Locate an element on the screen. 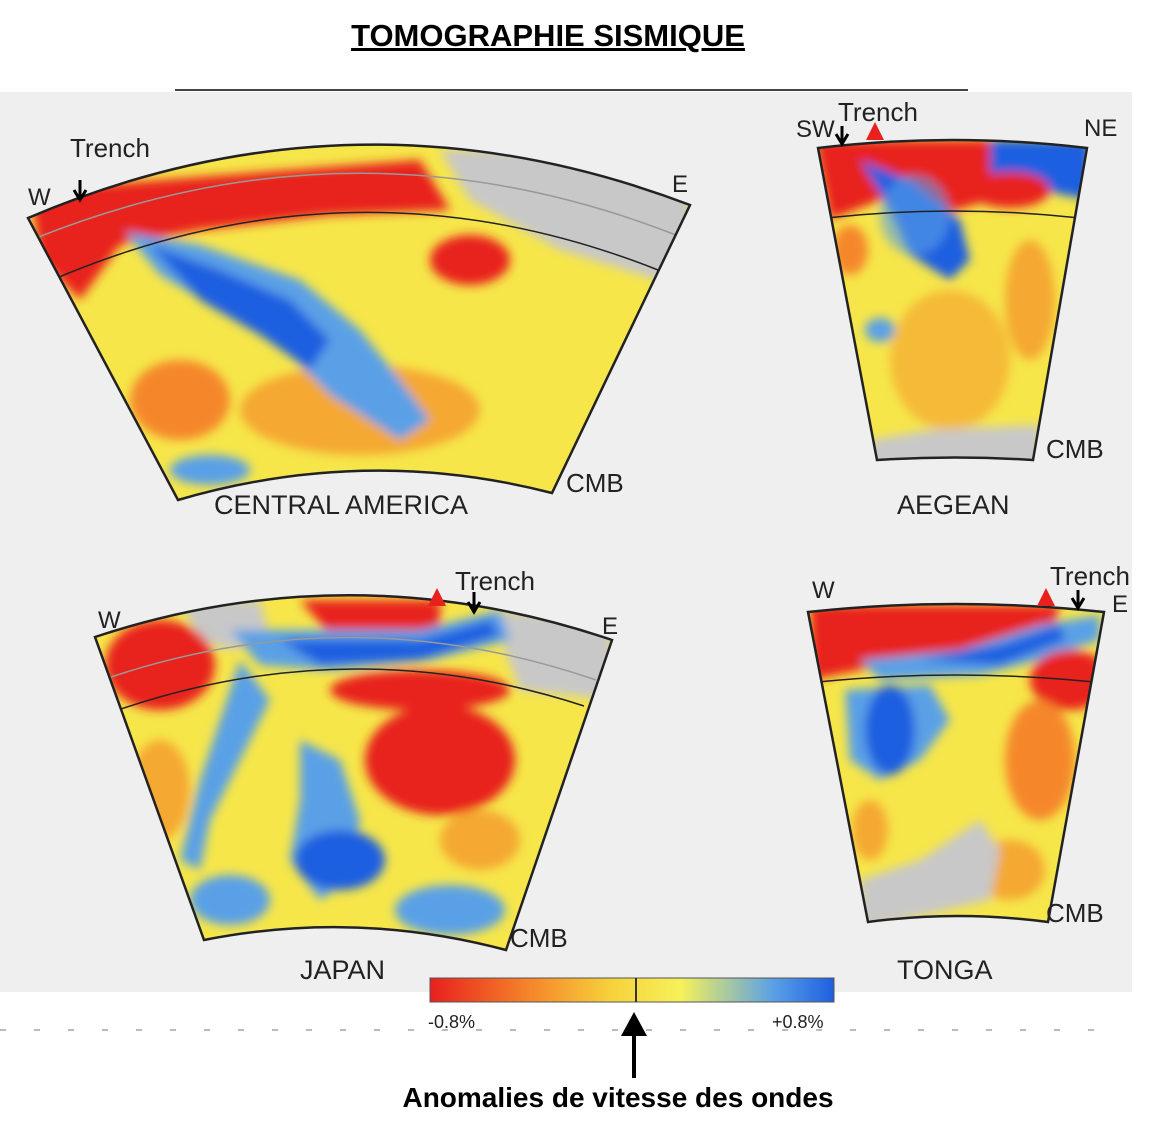 This screenshot has height=1131, width=1162. colorbar-gradient is located at coordinates (632, 990).